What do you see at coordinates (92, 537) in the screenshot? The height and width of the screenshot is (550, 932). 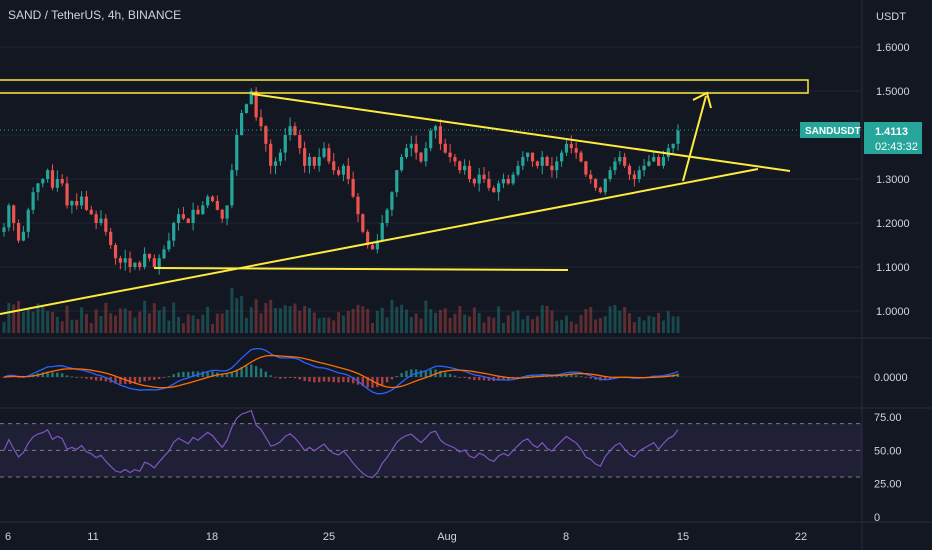 I see `time-tick-label: 11` at bounding box center [92, 537].